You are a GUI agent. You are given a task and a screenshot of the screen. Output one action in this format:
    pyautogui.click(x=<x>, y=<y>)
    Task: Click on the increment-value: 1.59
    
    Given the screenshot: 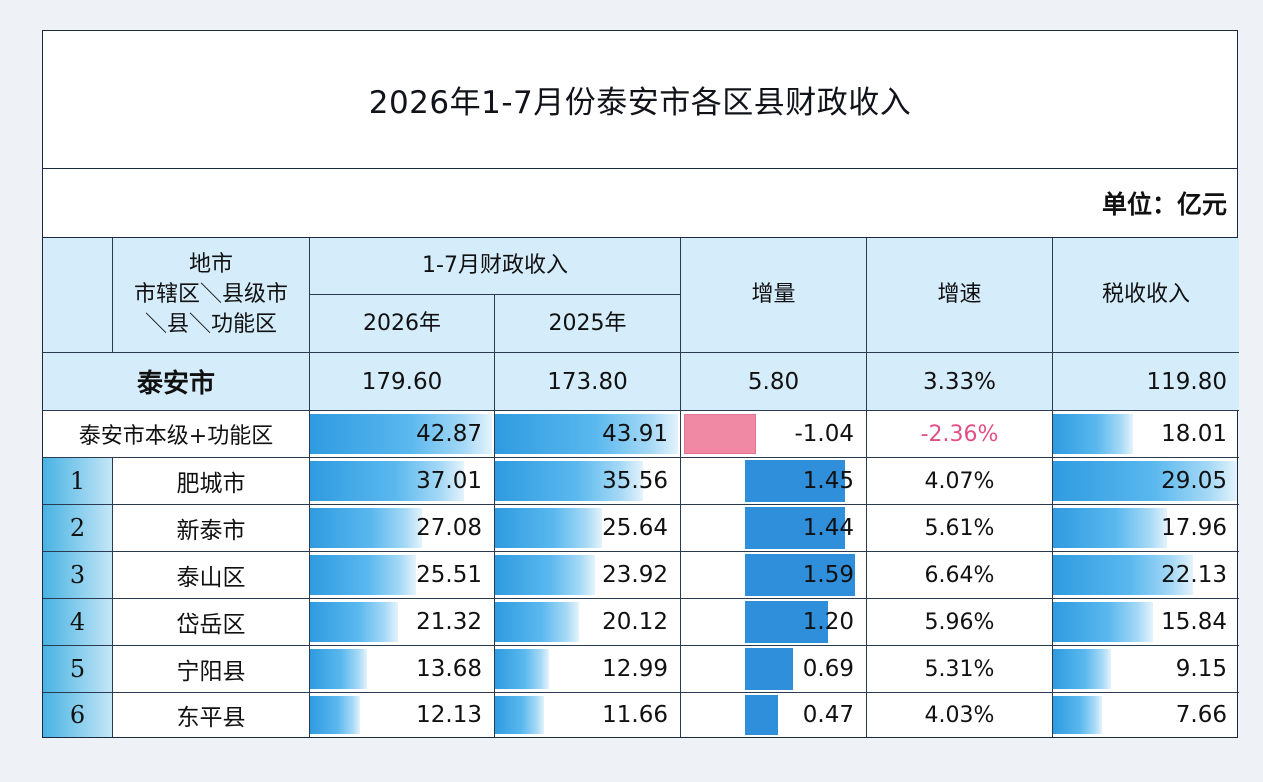 What is the action you would take?
    pyautogui.click(x=828, y=575)
    